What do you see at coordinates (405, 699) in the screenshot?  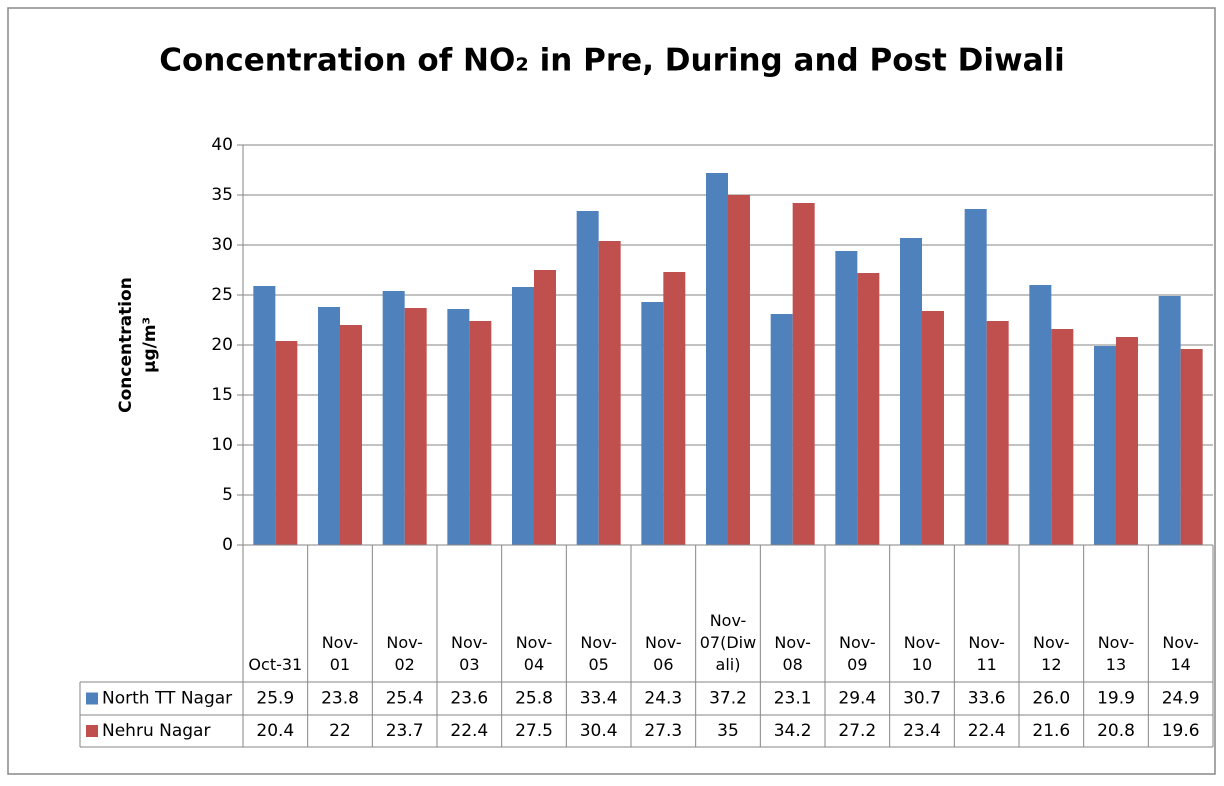 I see `data-label: 25.4` at bounding box center [405, 699].